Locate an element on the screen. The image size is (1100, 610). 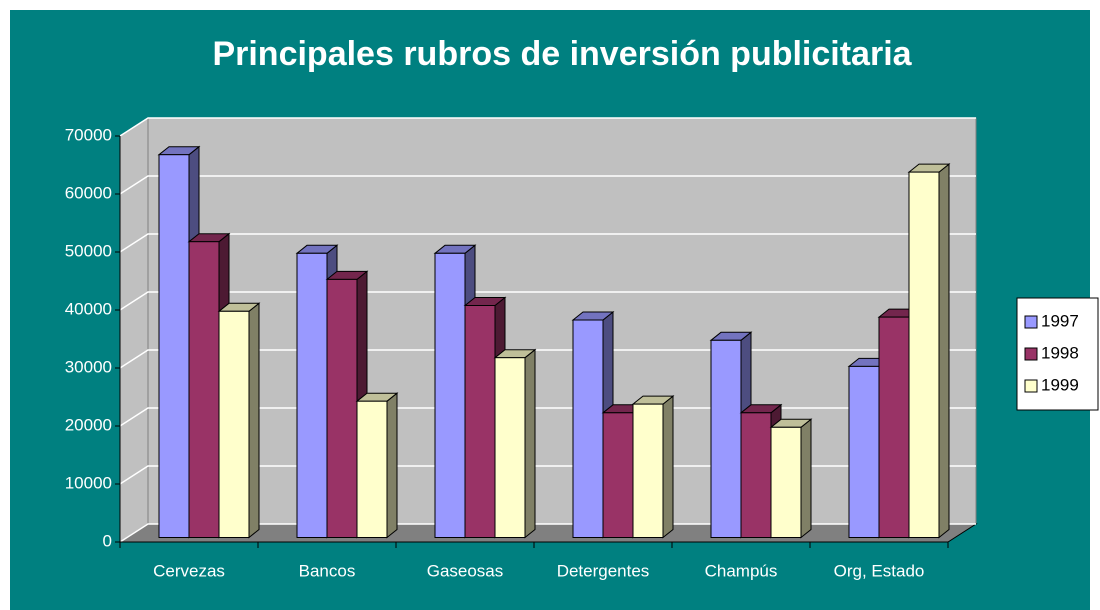
x-tick-label: Detergentes is located at coordinates (603, 570).